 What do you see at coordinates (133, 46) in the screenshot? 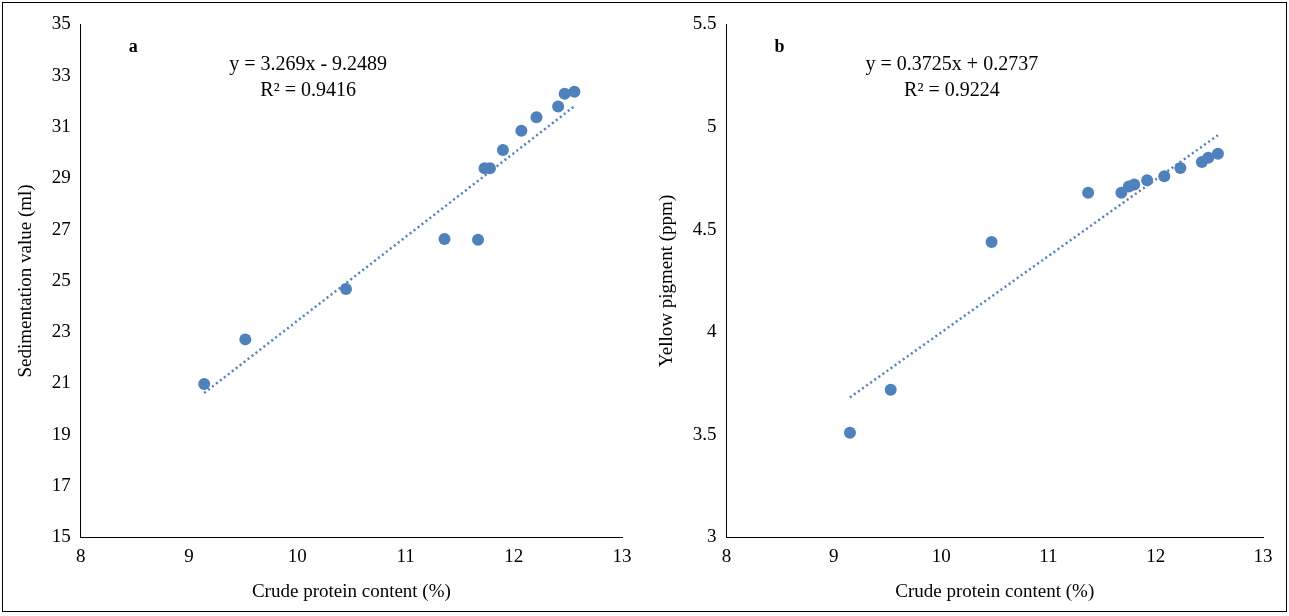
I see `annotation: a` at bounding box center [133, 46].